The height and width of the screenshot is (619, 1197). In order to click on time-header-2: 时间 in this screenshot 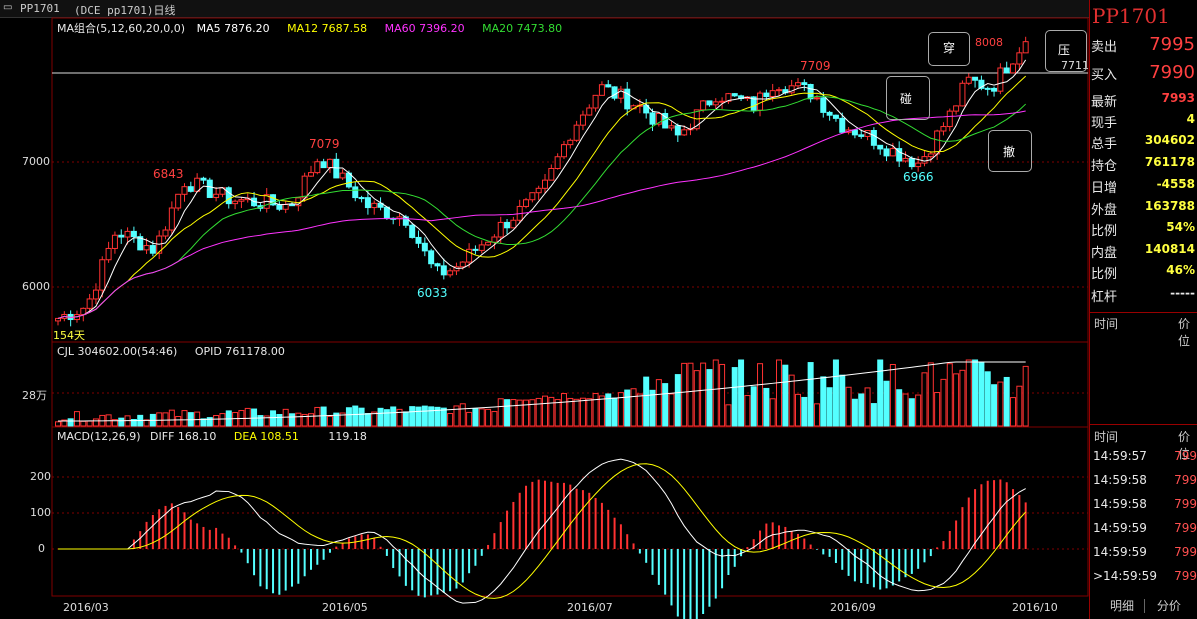, I will do `click(1106, 437)`.